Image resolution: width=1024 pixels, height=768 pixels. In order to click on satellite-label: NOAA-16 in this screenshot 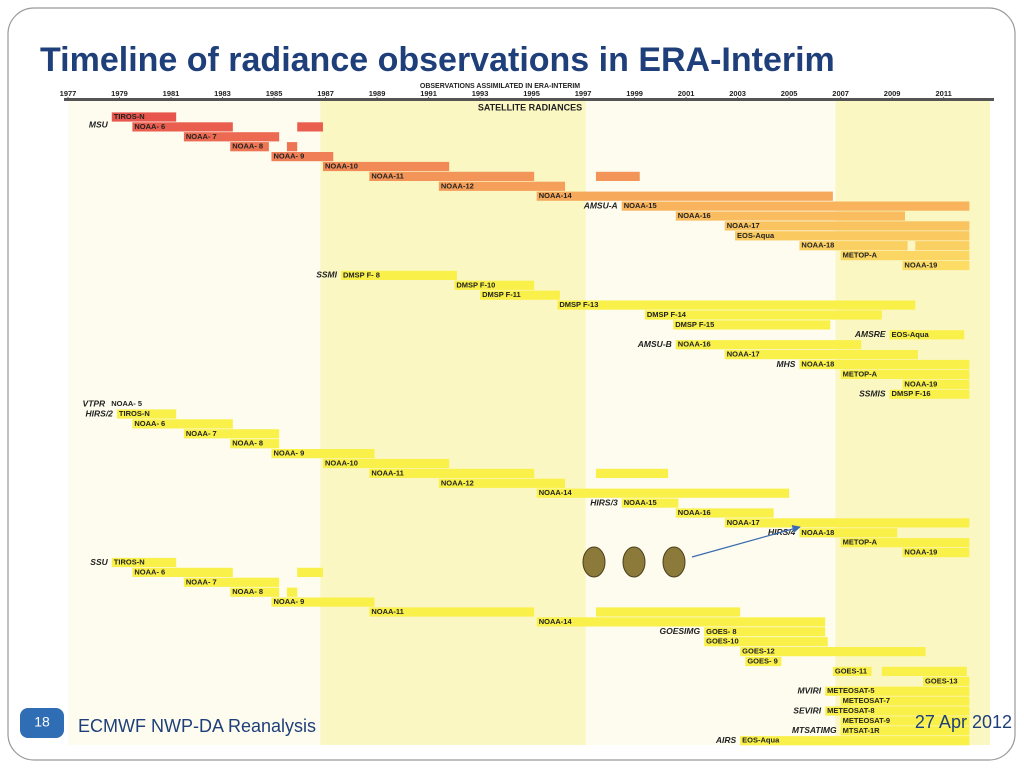, I will do `click(694, 215)`.